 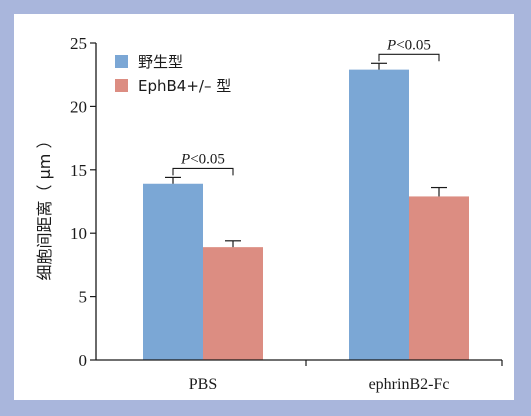 What do you see at coordinates (78, 43) in the screenshot?
I see `y-tick-label: 25` at bounding box center [78, 43].